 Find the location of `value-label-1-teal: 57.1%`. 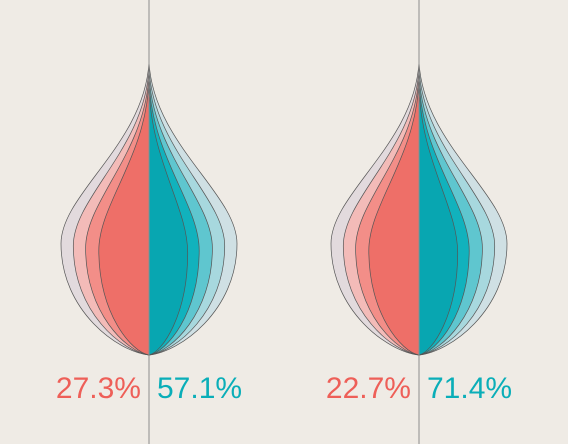

value-label-1-teal: 57.1% is located at coordinates (199, 388).